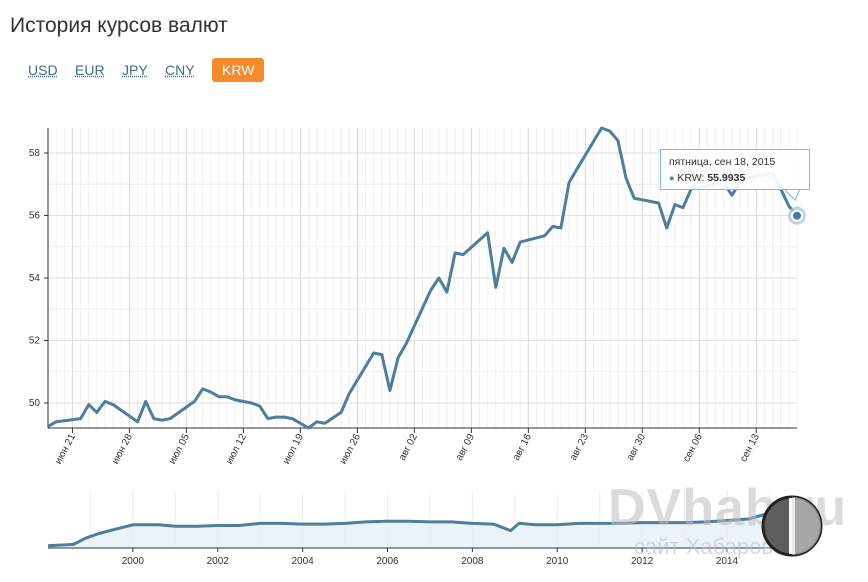  What do you see at coordinates (35, 341) in the screenshot?
I see `y-tick-label: 52` at bounding box center [35, 341].